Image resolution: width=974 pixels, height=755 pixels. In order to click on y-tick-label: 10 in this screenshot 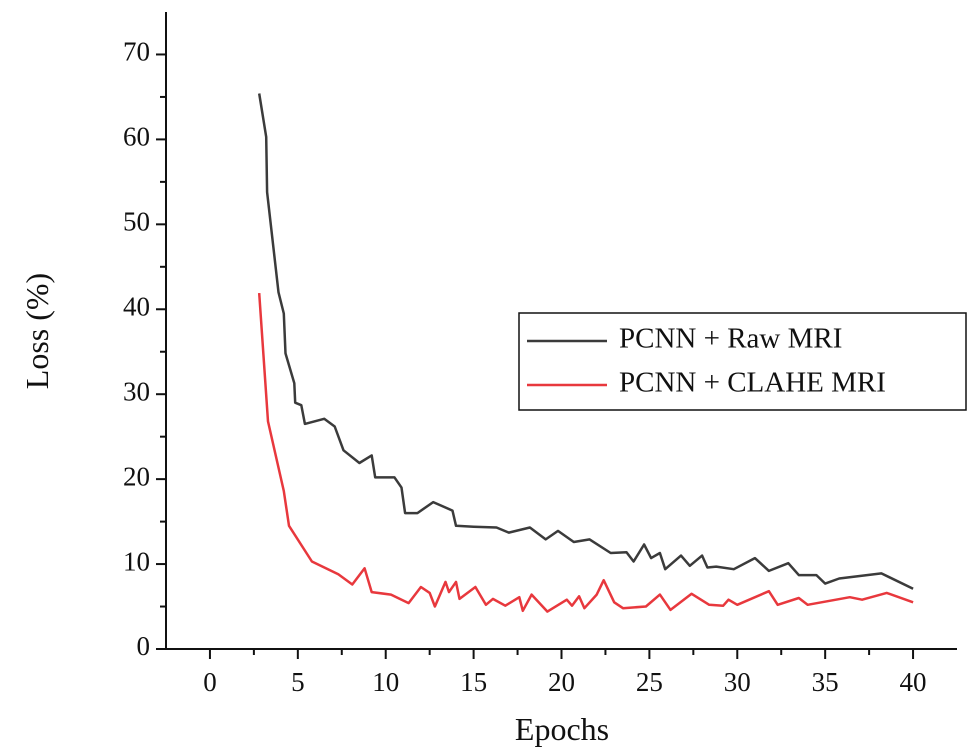, I will do `click(136, 561)`.